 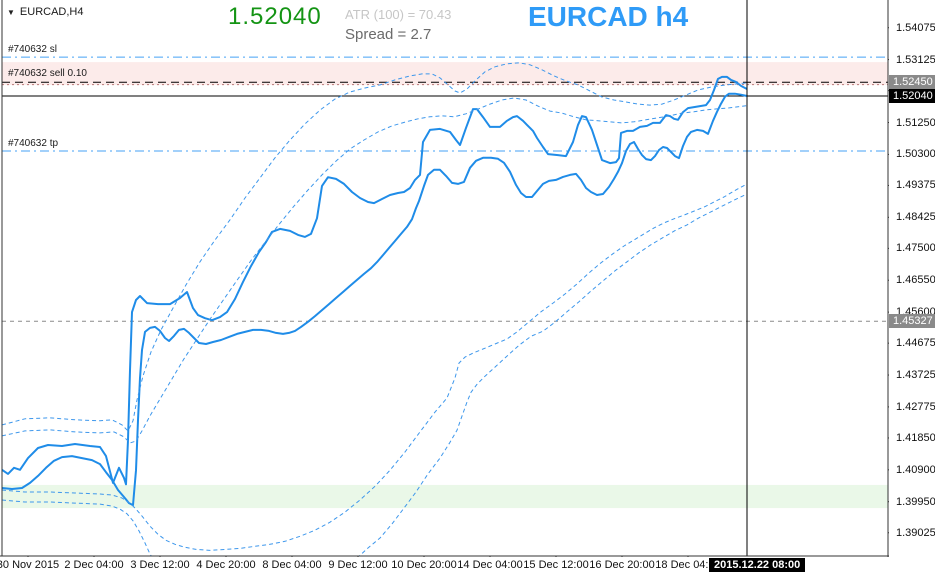 I want to click on price-badge-1.52040: 1.52040, so click(x=912, y=96).